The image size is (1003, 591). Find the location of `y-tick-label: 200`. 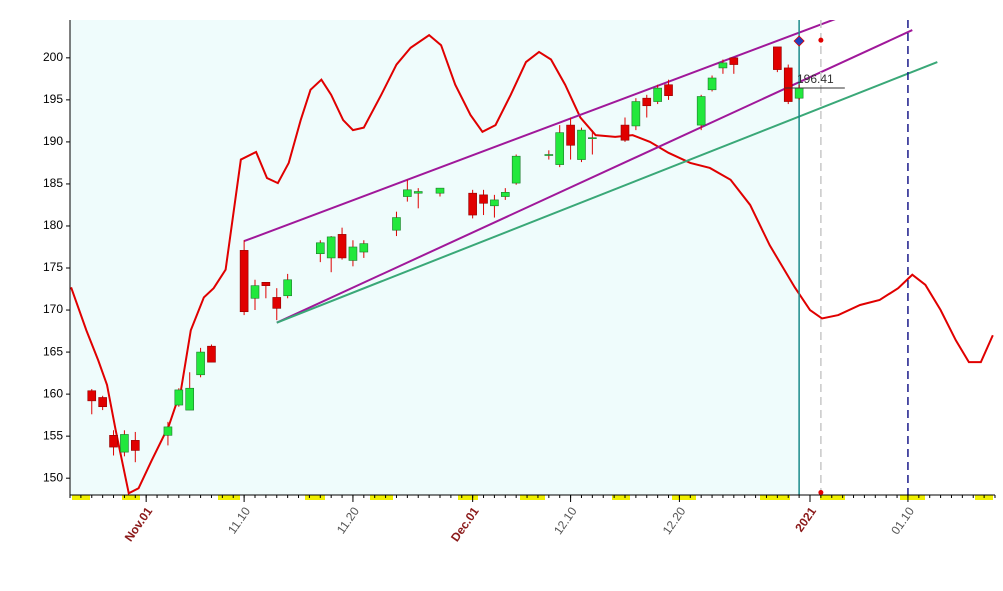

y-tick-label: 200 is located at coordinates (53, 57).